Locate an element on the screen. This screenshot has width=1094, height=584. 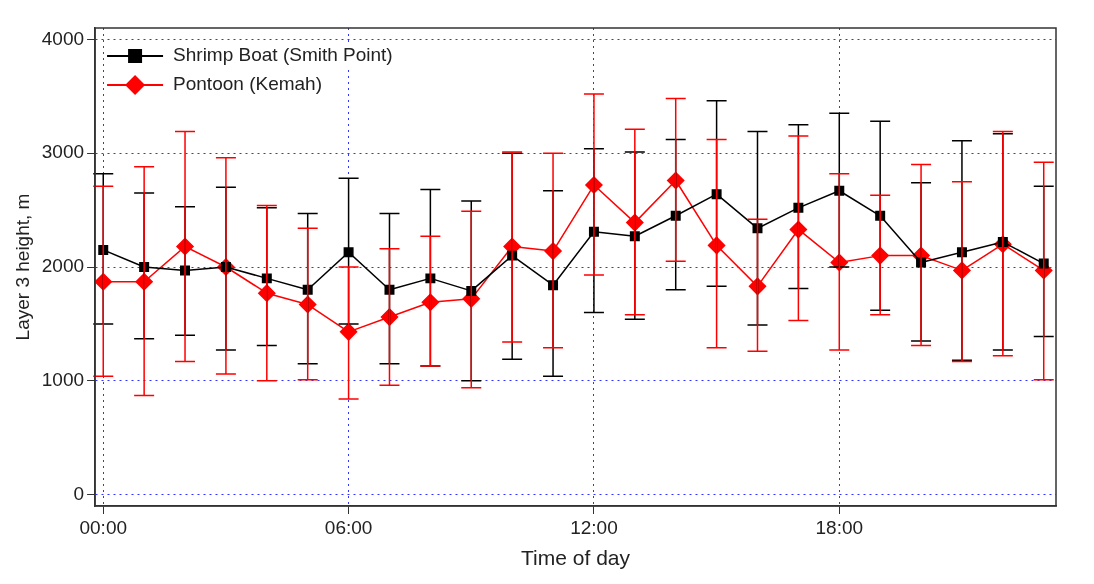
y-tick-label: 3000 is located at coordinates (63, 152).